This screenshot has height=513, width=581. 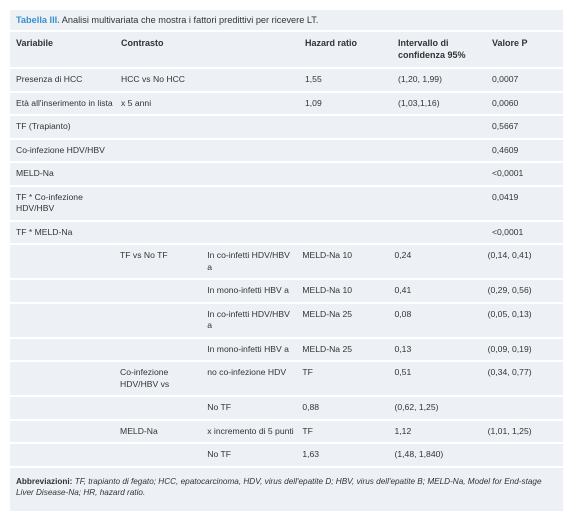 I want to click on cell: Contrasto, so click(x=142, y=43).